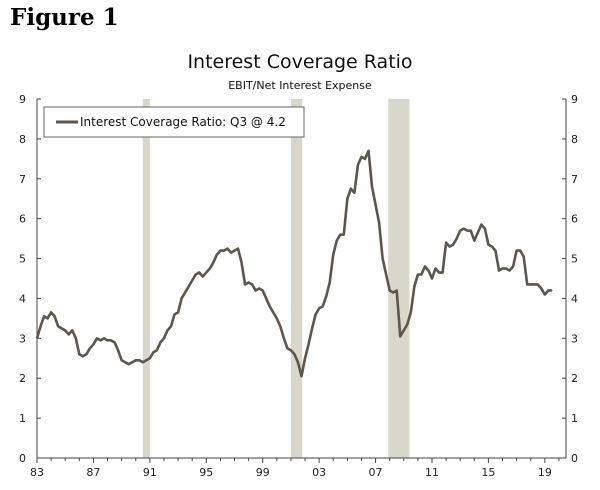 Image resolution: width=600 pixels, height=490 pixels. I want to click on legend-box, so click(174, 122).